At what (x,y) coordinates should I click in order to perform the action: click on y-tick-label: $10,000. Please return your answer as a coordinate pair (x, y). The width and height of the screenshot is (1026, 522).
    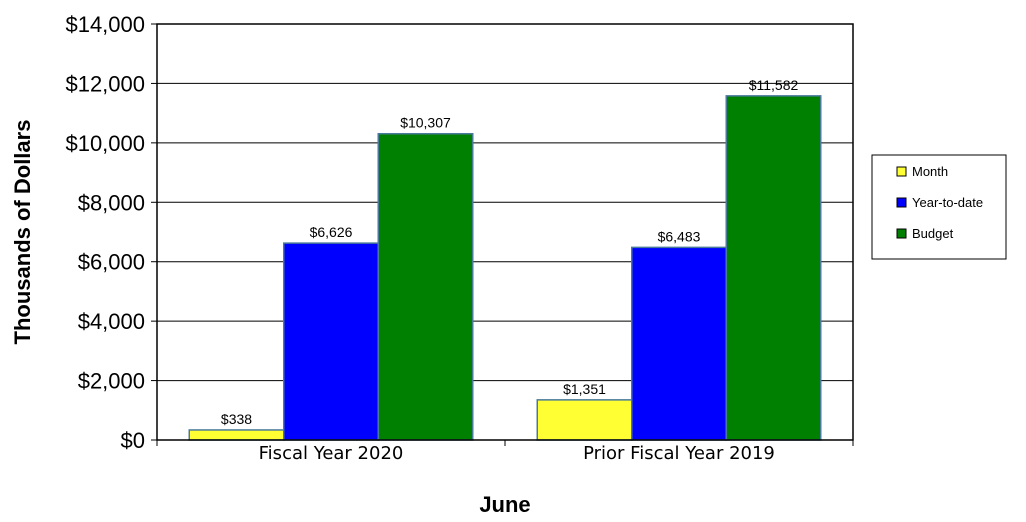
    Looking at the image, I should click on (105, 143).